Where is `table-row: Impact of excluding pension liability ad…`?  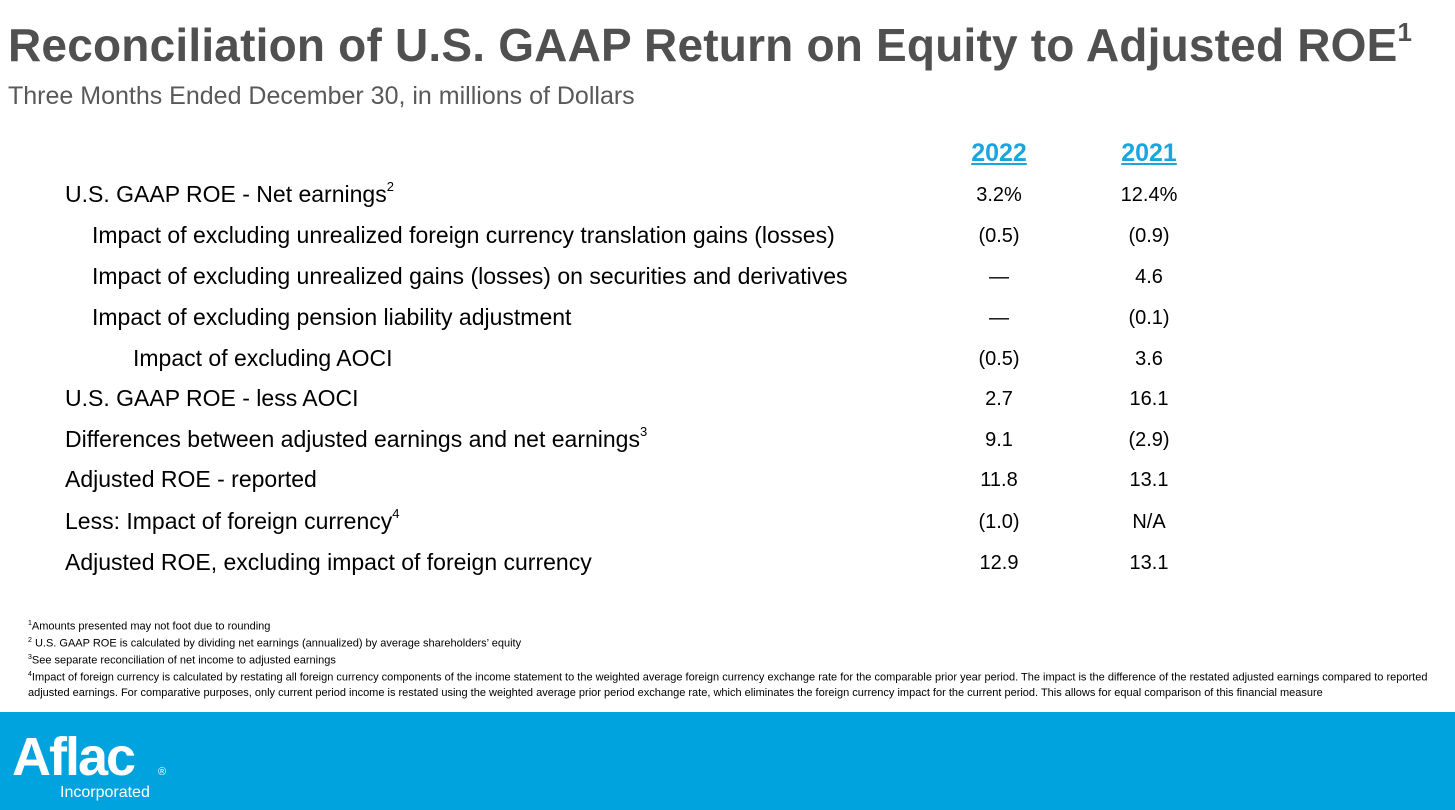
table-row: Impact of excluding pension liability ad… is located at coordinates (727, 323).